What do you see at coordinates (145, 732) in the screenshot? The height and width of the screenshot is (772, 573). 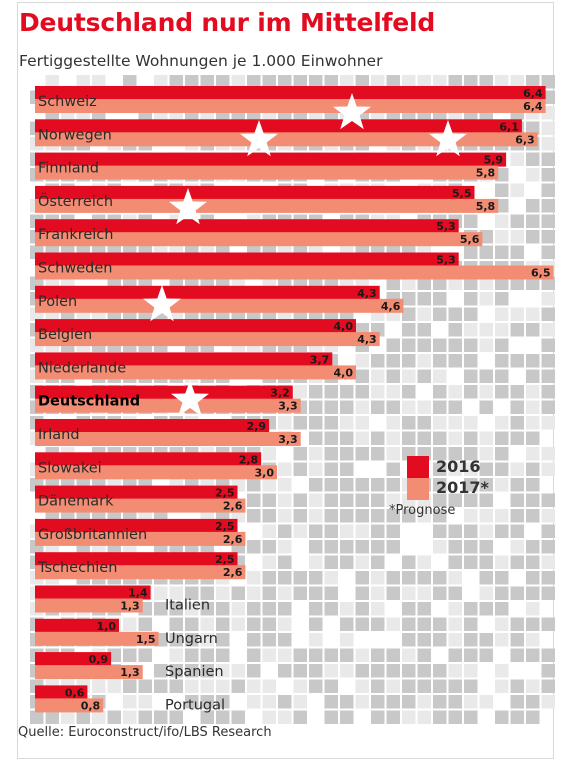 I see `source-note: Quelle: Euroconstruct/ifo/LBS Research` at bounding box center [145, 732].